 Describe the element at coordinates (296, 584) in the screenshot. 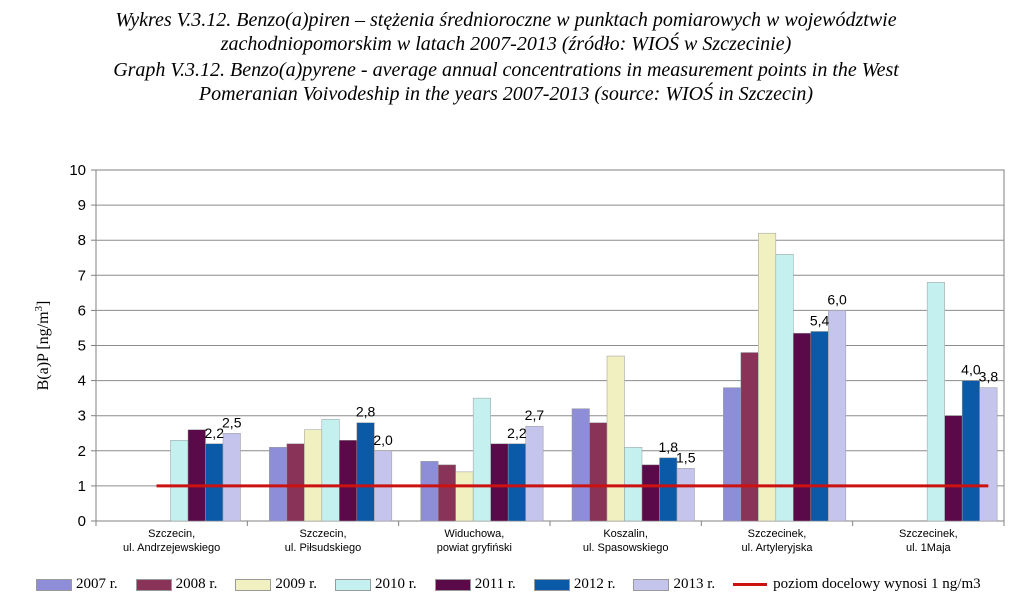

I see `legend-label: 2009 r.` at that location.